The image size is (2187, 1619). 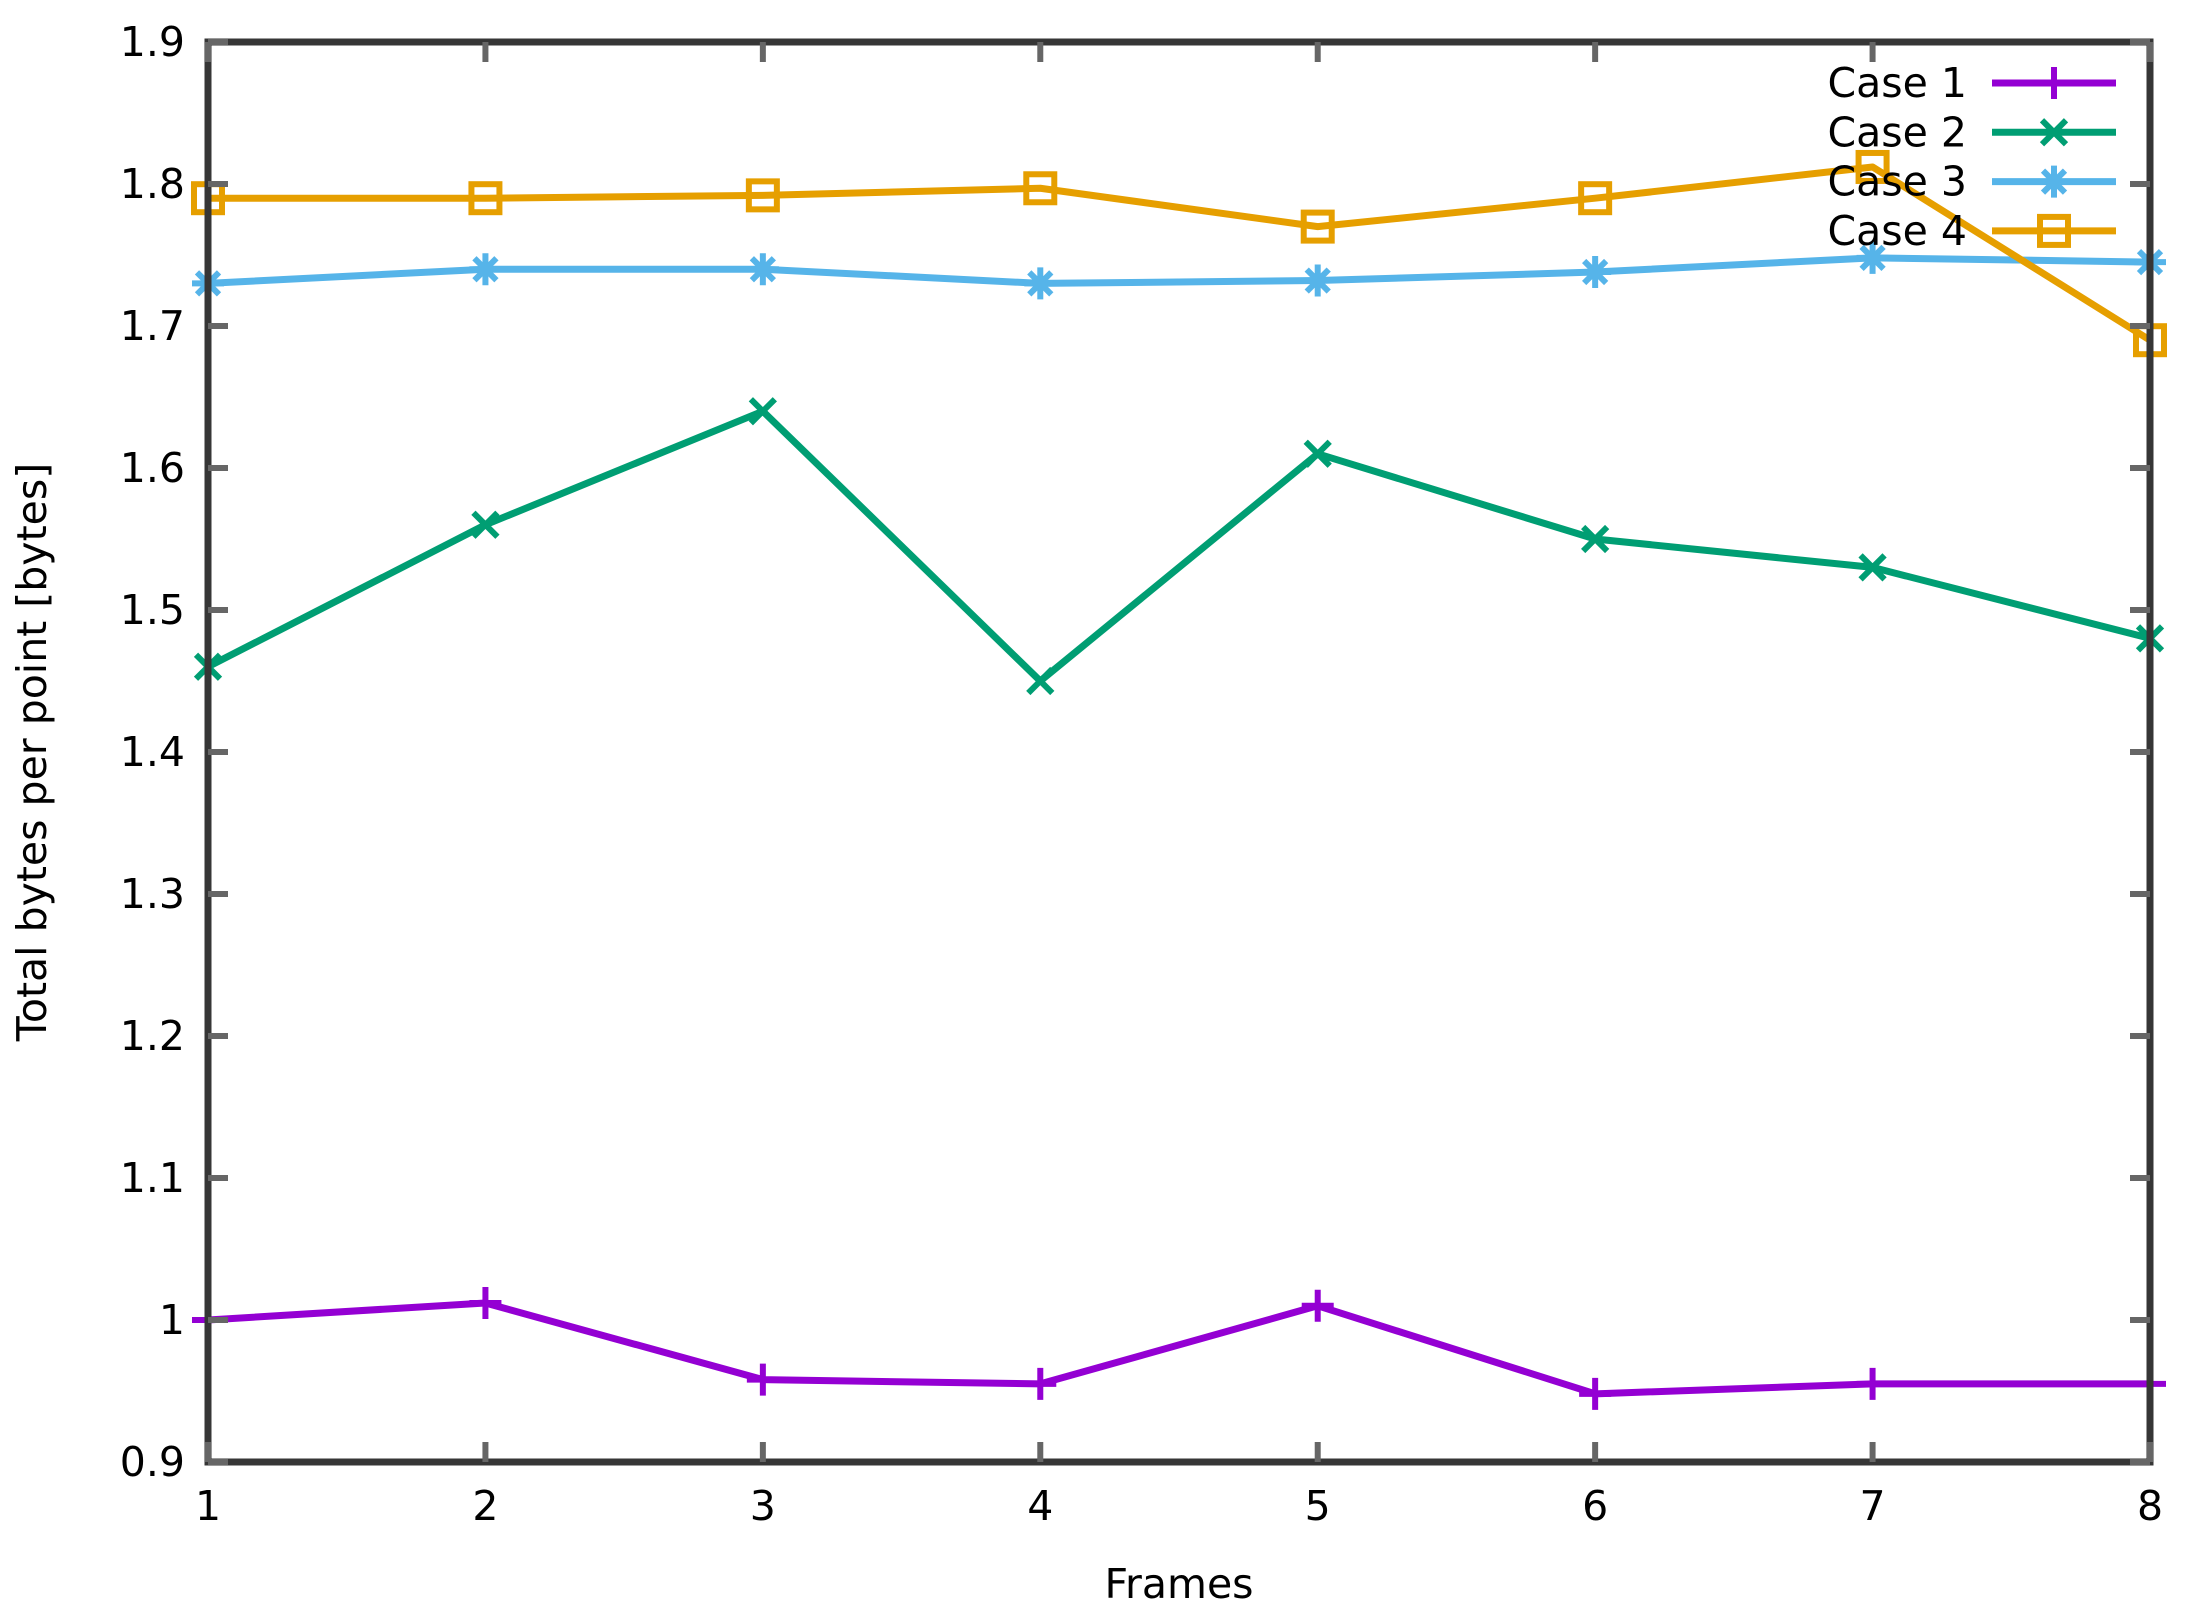 What do you see at coordinates (1972, 83) in the screenshot?
I see `legend-entry: Case 1` at bounding box center [1972, 83].